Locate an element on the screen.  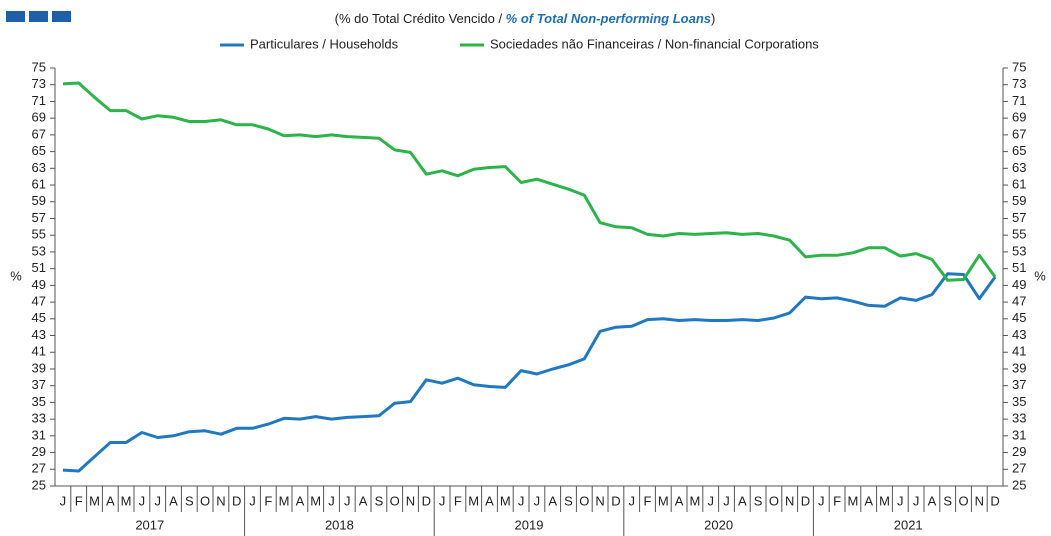
y2-tick-label: 43 is located at coordinates (1019, 334).